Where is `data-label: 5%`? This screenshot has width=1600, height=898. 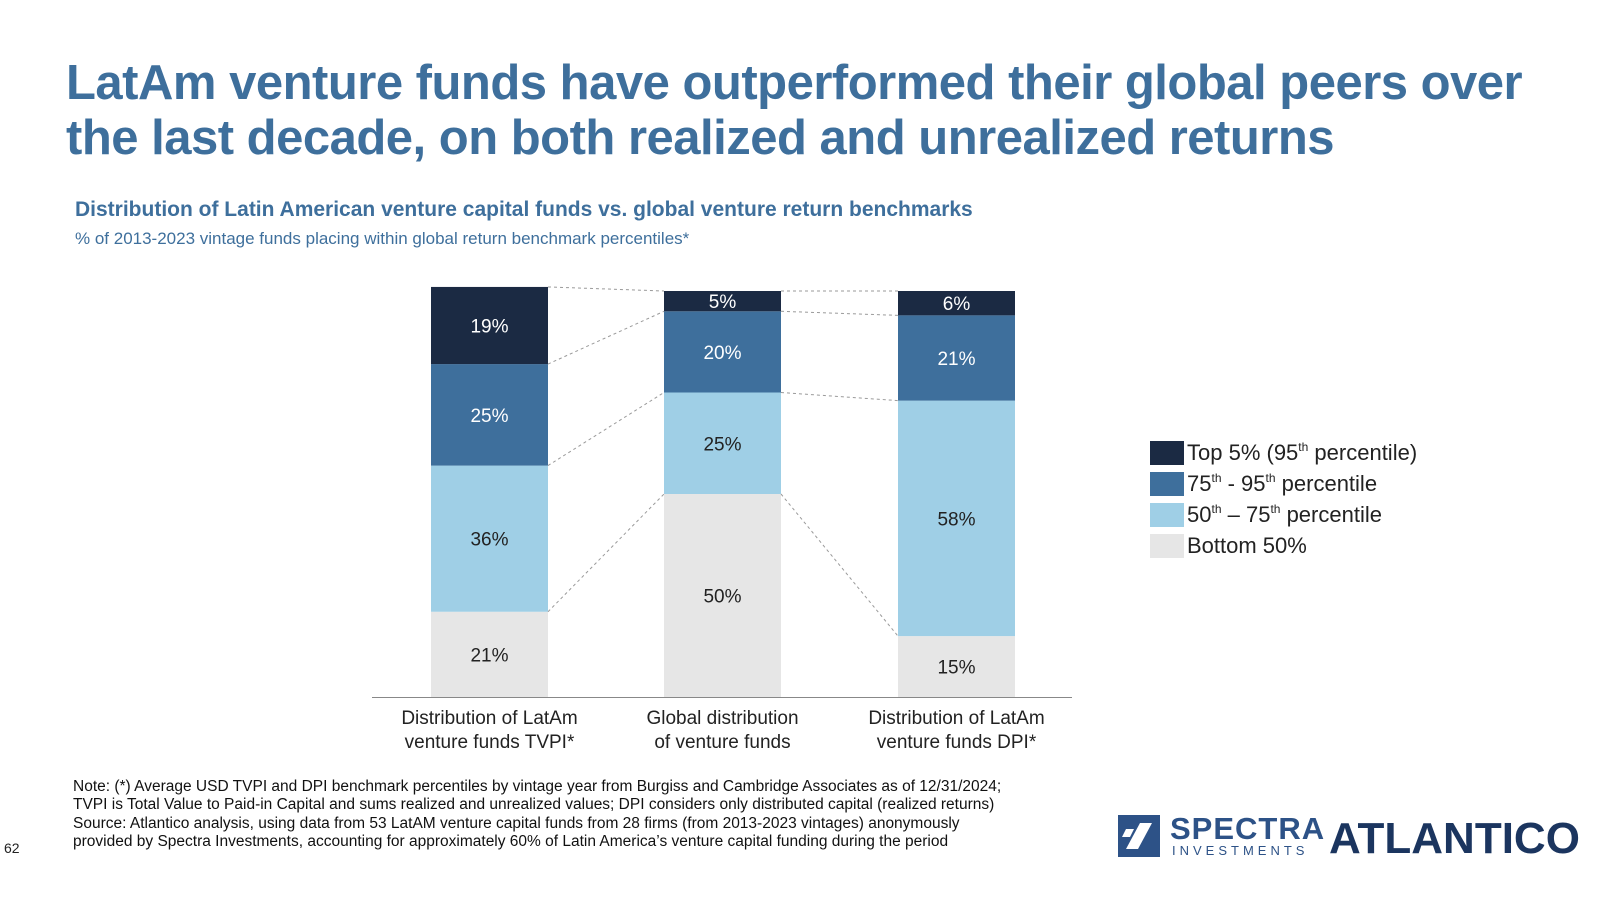
data-label: 5% is located at coordinates (723, 302).